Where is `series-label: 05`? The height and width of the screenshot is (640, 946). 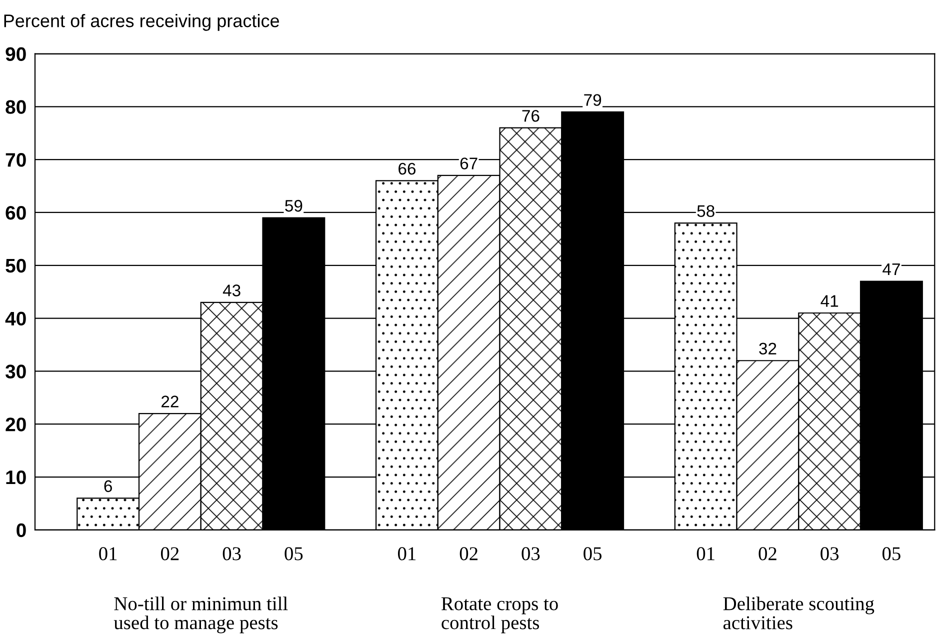 series-label: 05 is located at coordinates (293, 553).